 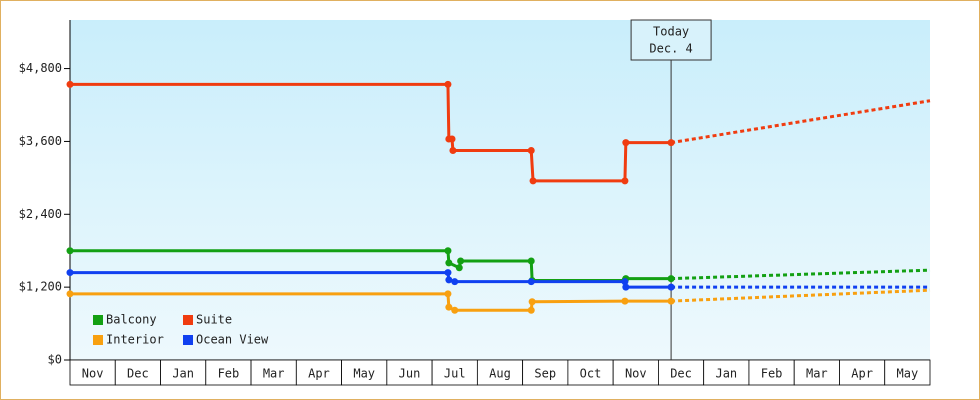 I want to click on legend-label: Ocean View, so click(x=232, y=340).